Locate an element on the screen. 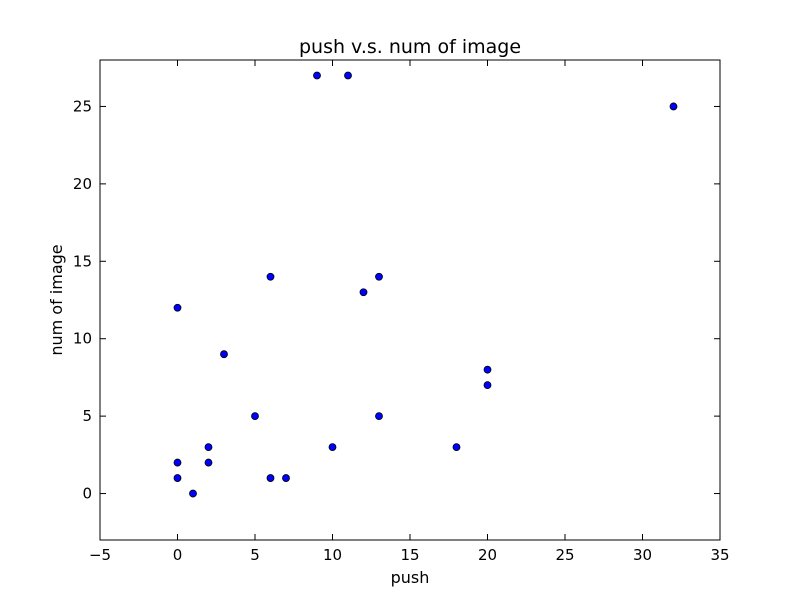 The height and width of the screenshot is (600, 800). x-axis-label: push is located at coordinates (410, 577).